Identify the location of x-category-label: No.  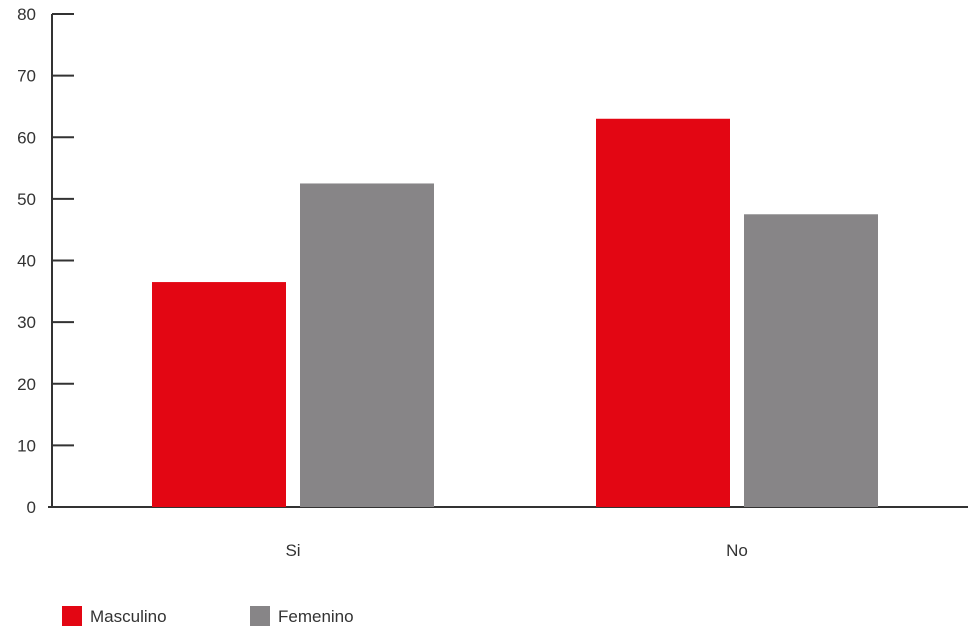
(737, 550).